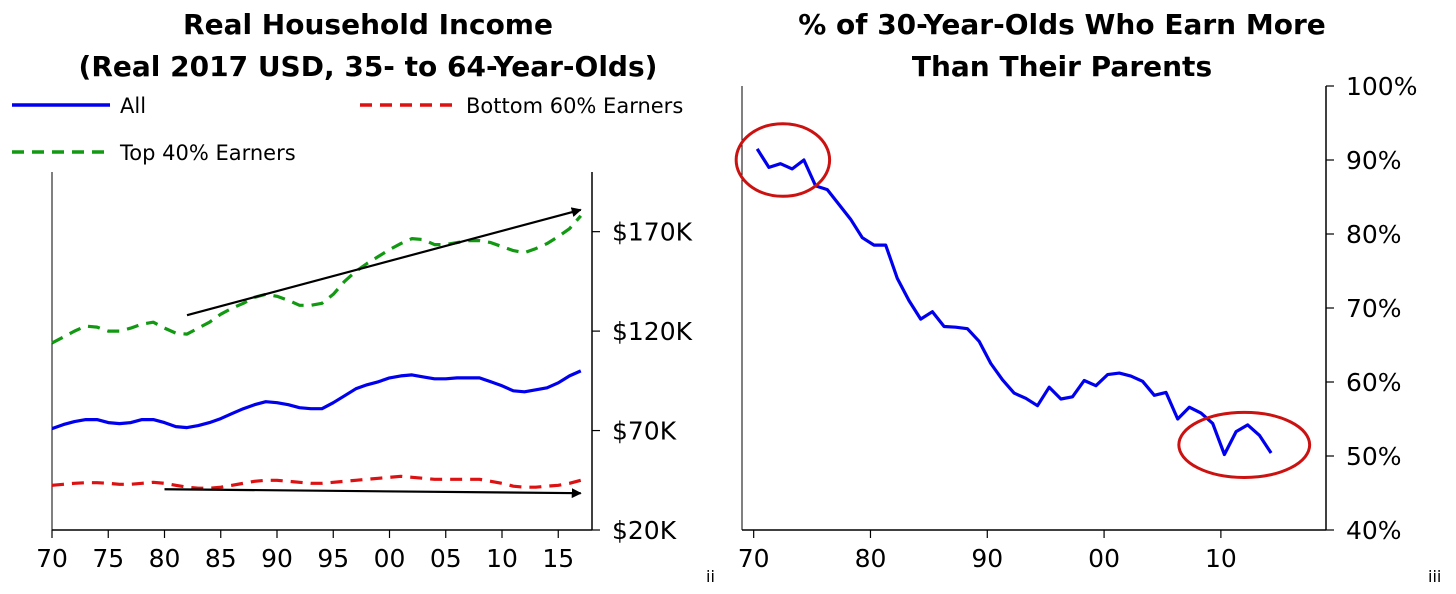 This screenshot has width=1456, height=594. Describe the element at coordinates (987, 558) in the screenshot. I see `earn-more-x-tick-label: 90` at that location.